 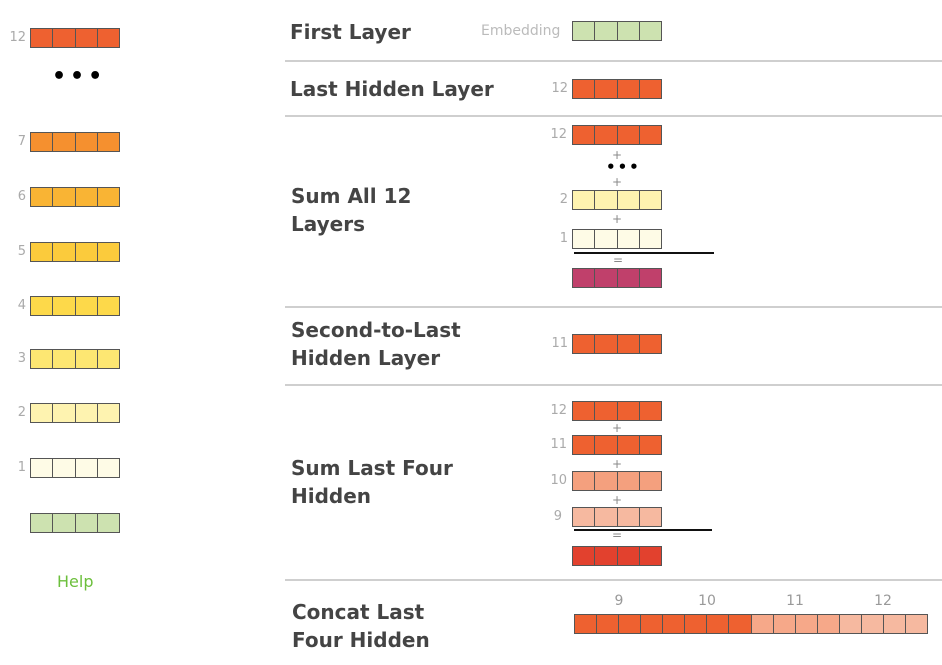 I want to click on sum-four-label-9: 9, so click(x=557, y=516).